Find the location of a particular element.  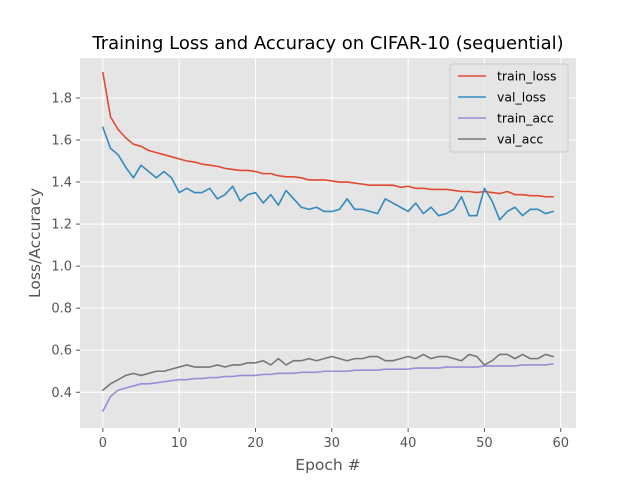

legend-box is located at coordinates (509, 108).